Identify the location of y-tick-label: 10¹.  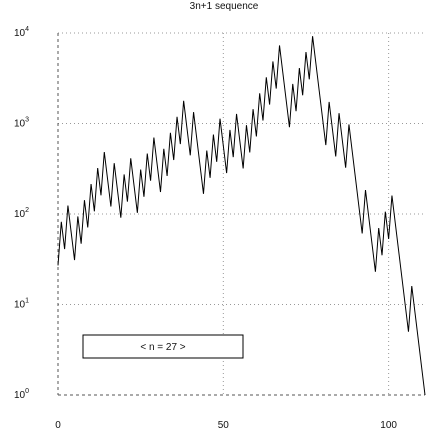
(21, 304).